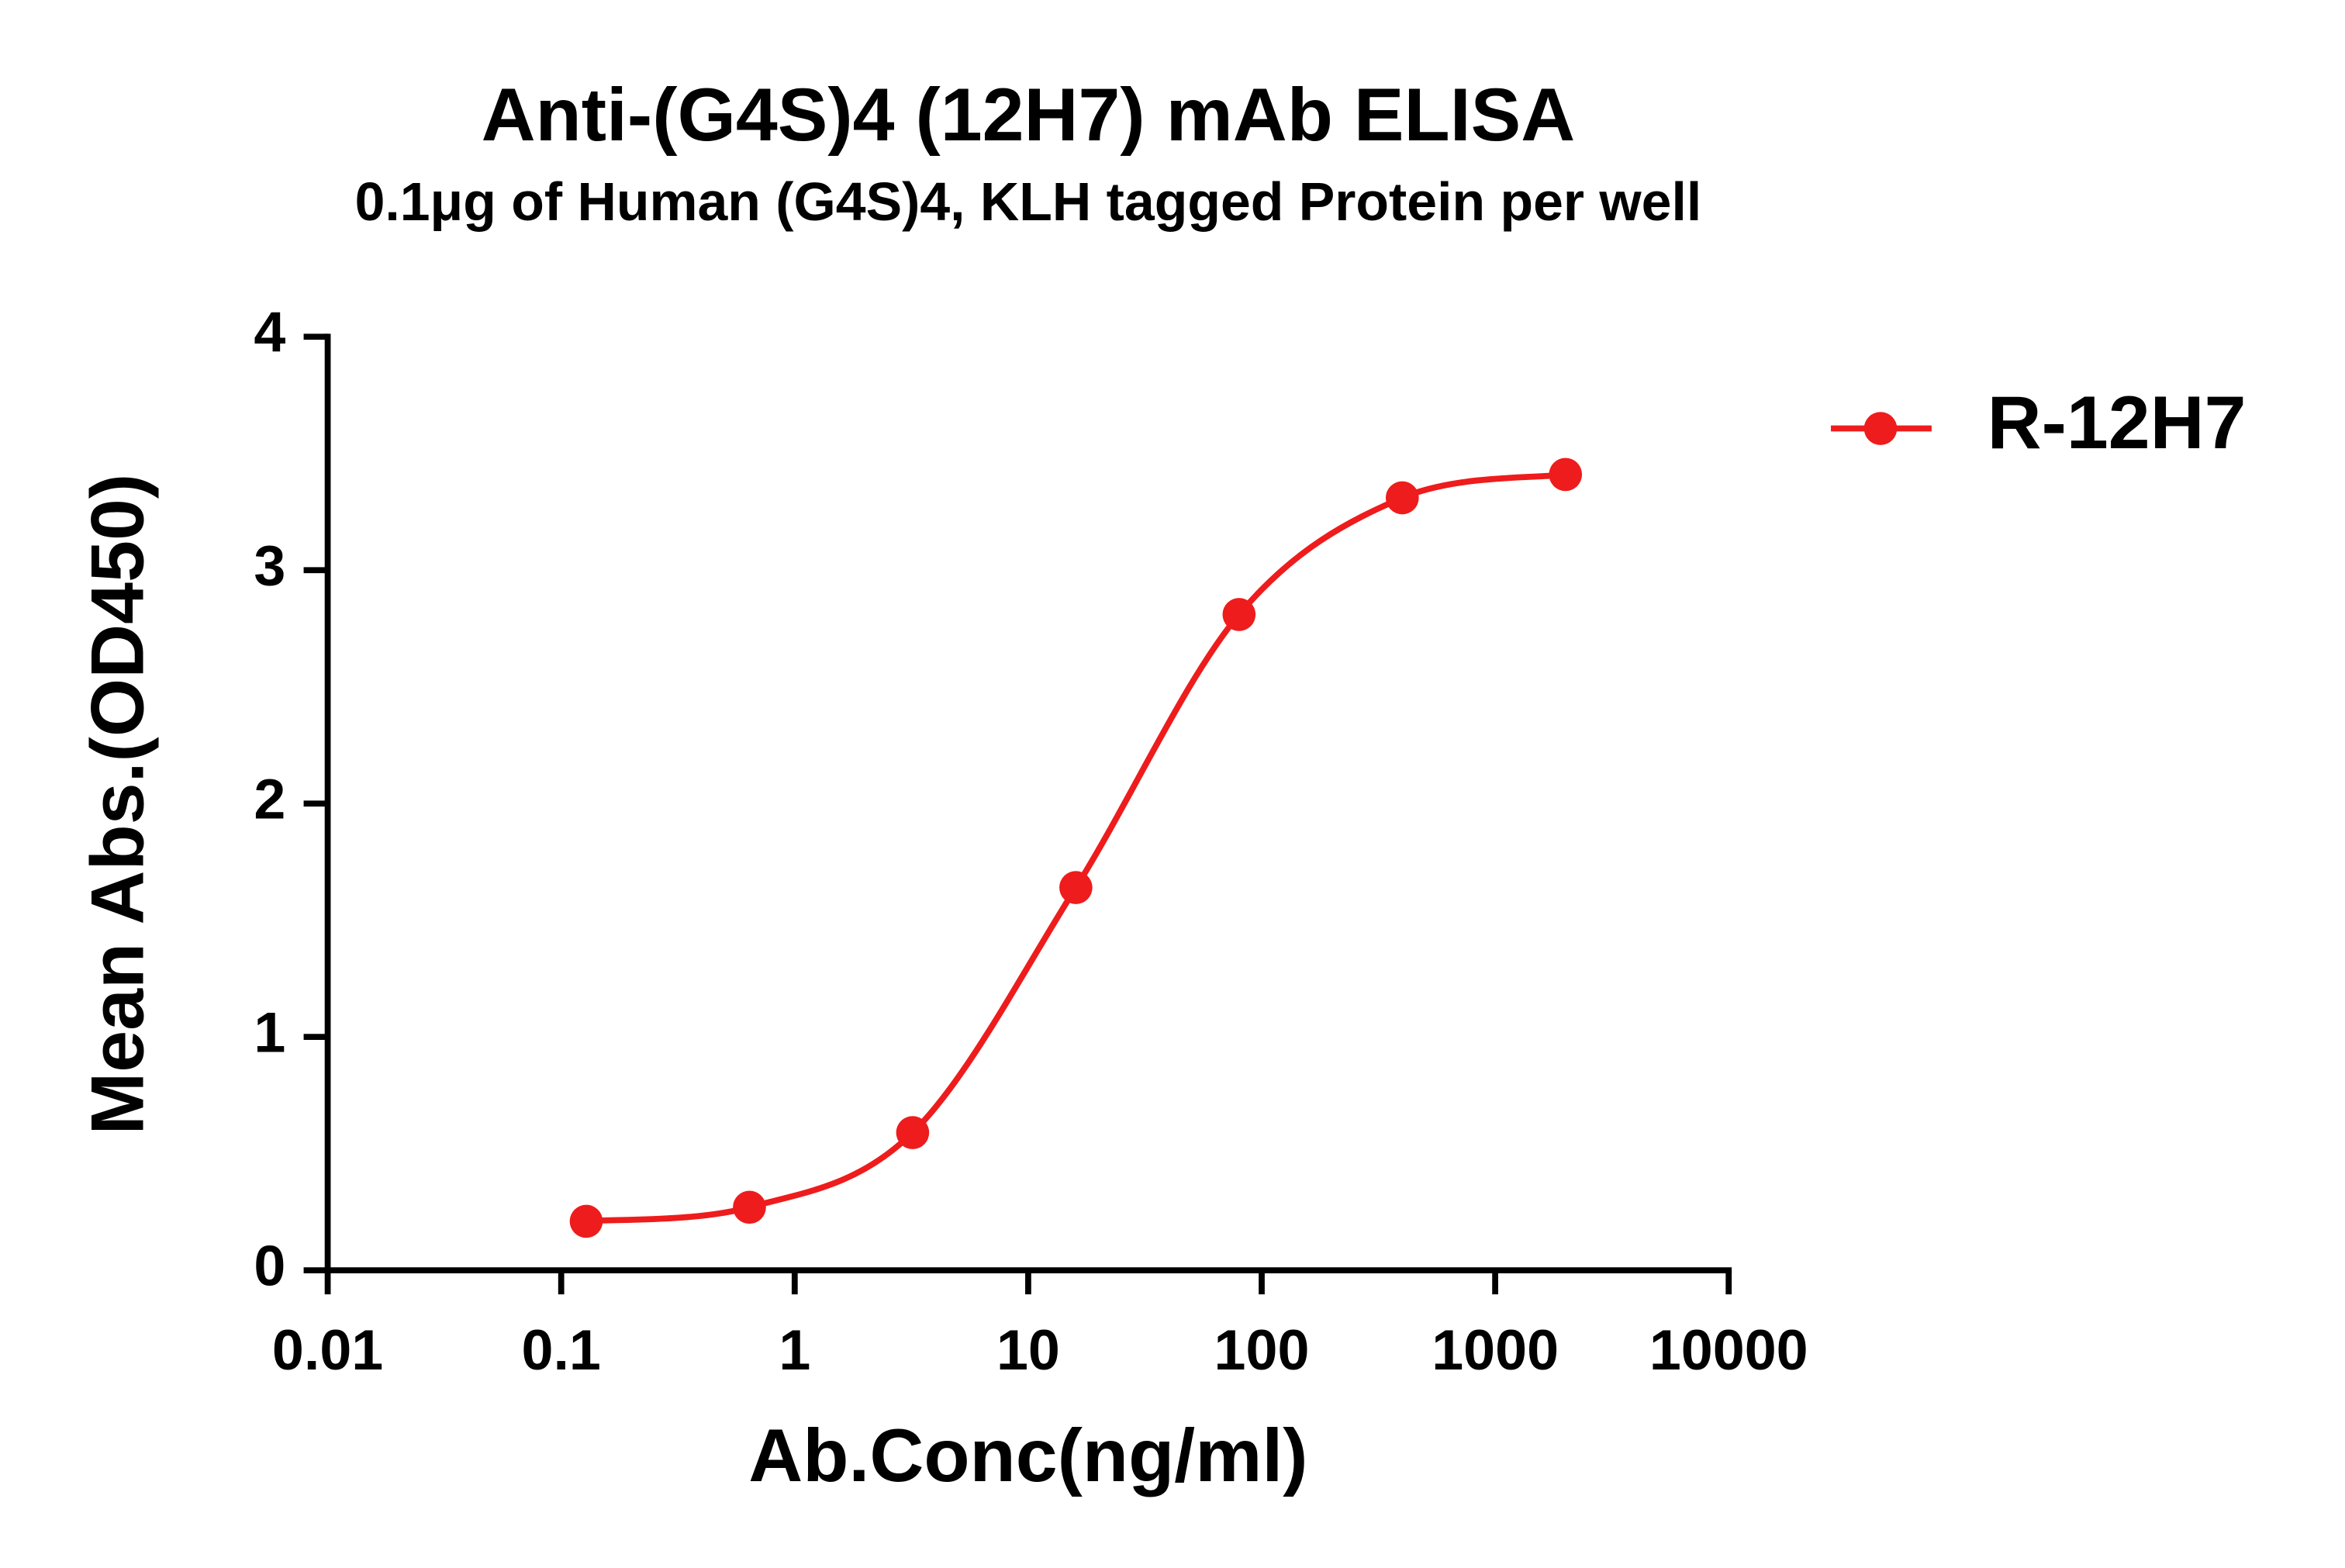  What do you see at coordinates (269, 566) in the screenshot?
I see `y-tick-label: 3` at bounding box center [269, 566].